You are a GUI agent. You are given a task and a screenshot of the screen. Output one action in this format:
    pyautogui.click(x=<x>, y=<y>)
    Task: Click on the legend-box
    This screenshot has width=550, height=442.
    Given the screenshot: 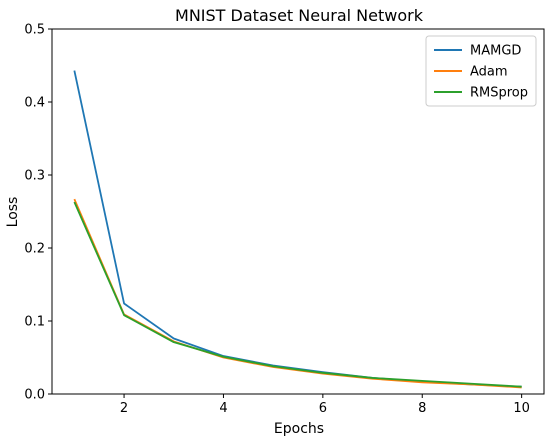 What is the action you would take?
    pyautogui.click(x=481, y=71)
    